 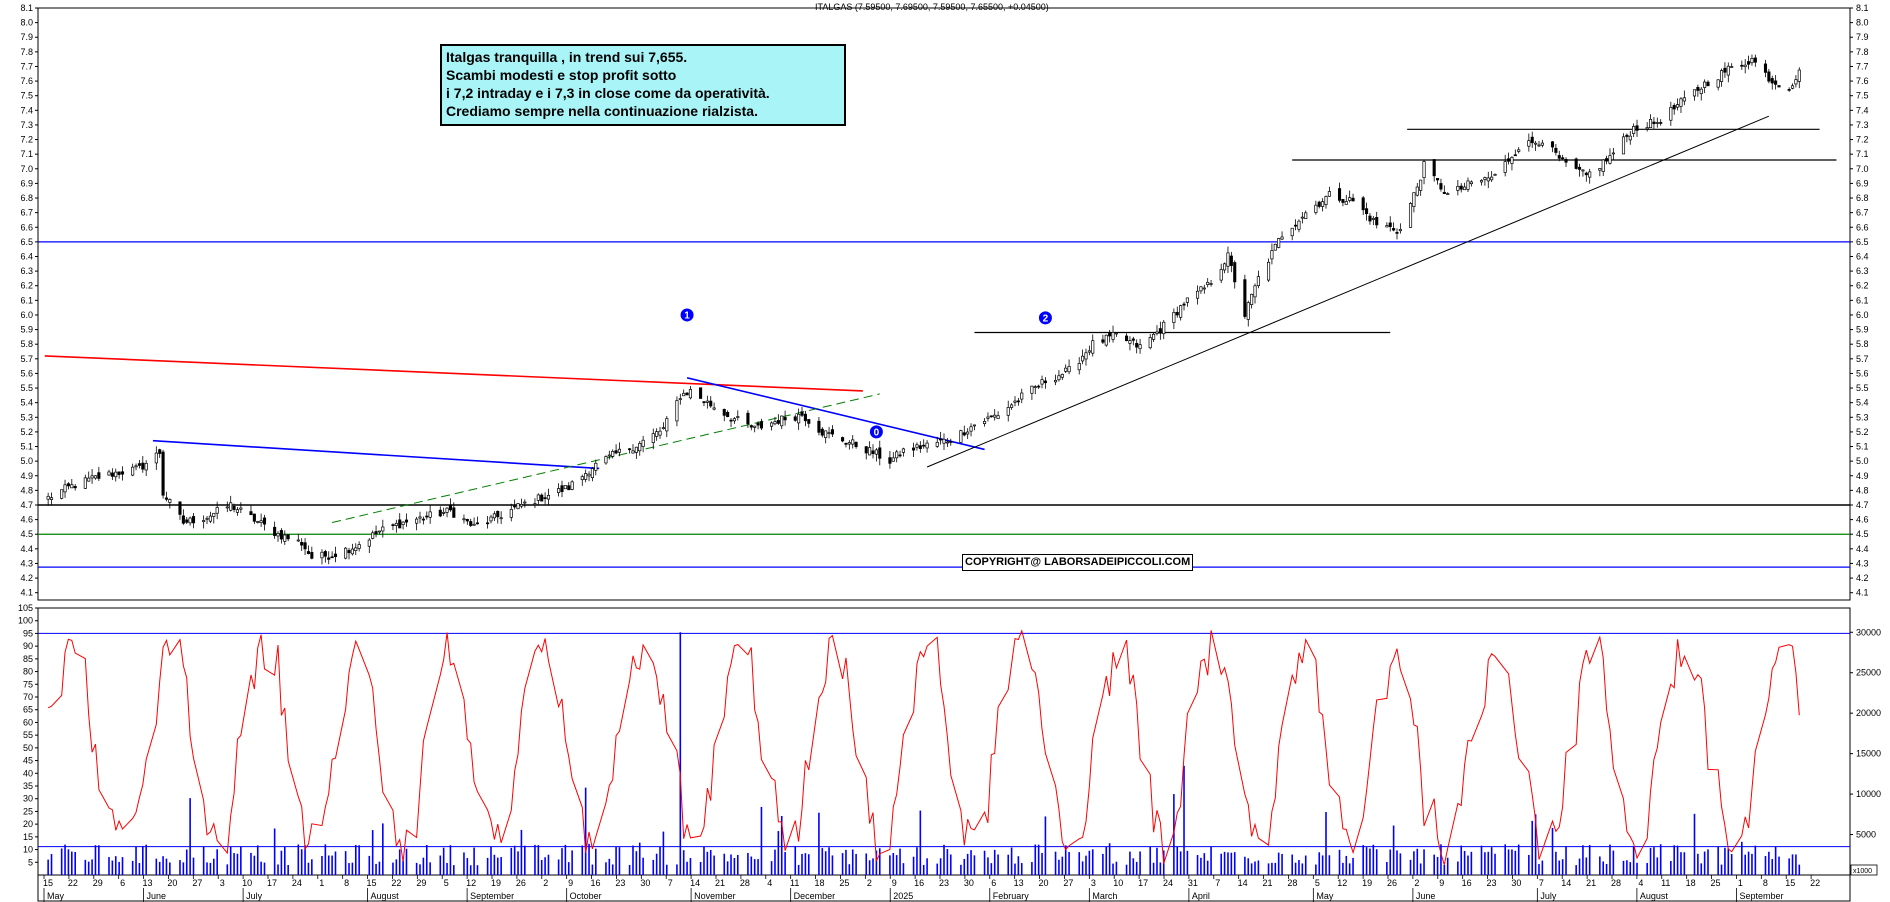 What do you see at coordinates (1862, 359) in the screenshot?
I see `price-tick-label-right: 5.7` at bounding box center [1862, 359].